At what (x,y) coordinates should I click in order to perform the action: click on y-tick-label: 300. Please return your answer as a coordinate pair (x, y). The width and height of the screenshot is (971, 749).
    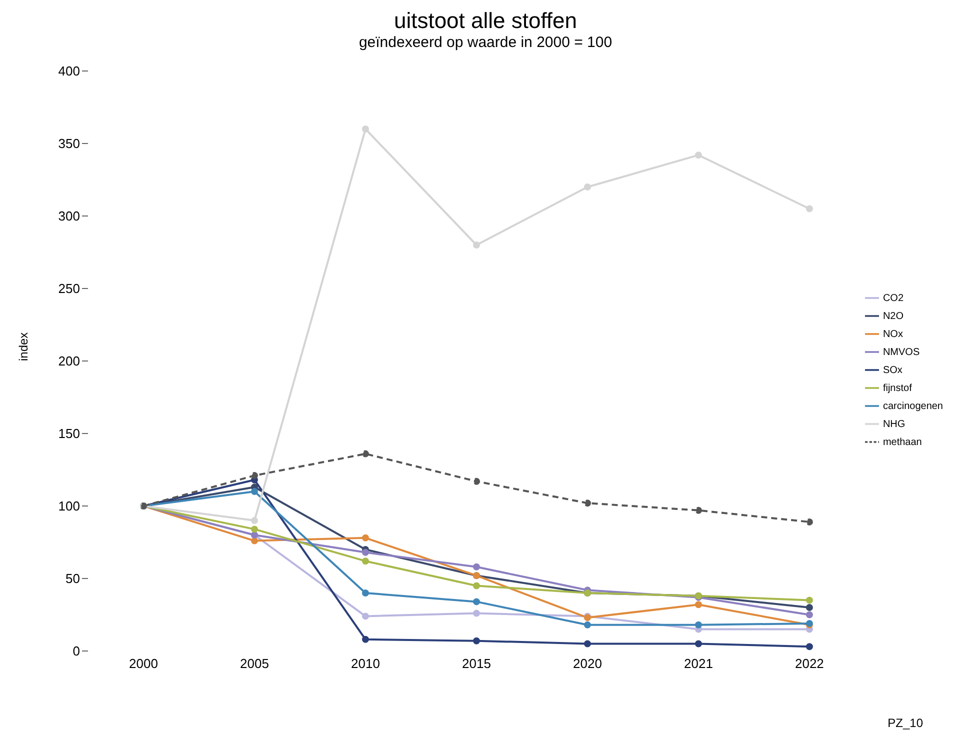
    Looking at the image, I should click on (69, 216).